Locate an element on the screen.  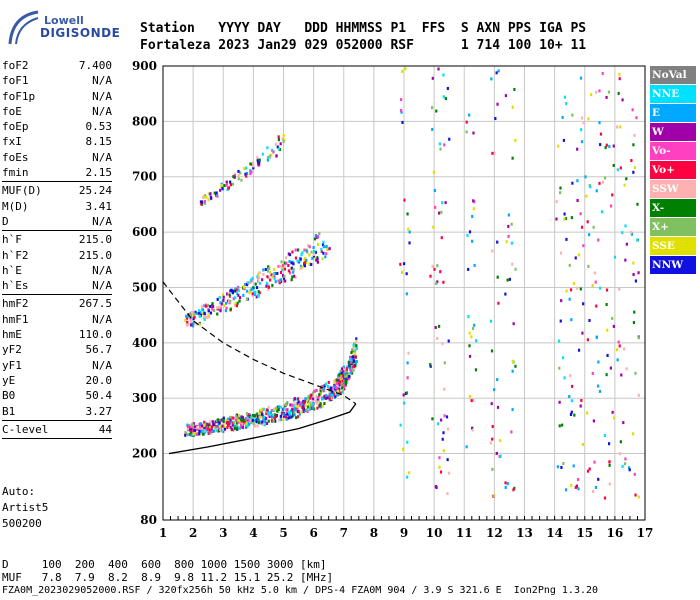
x-tick-label: 13 is located at coordinates (524, 533).